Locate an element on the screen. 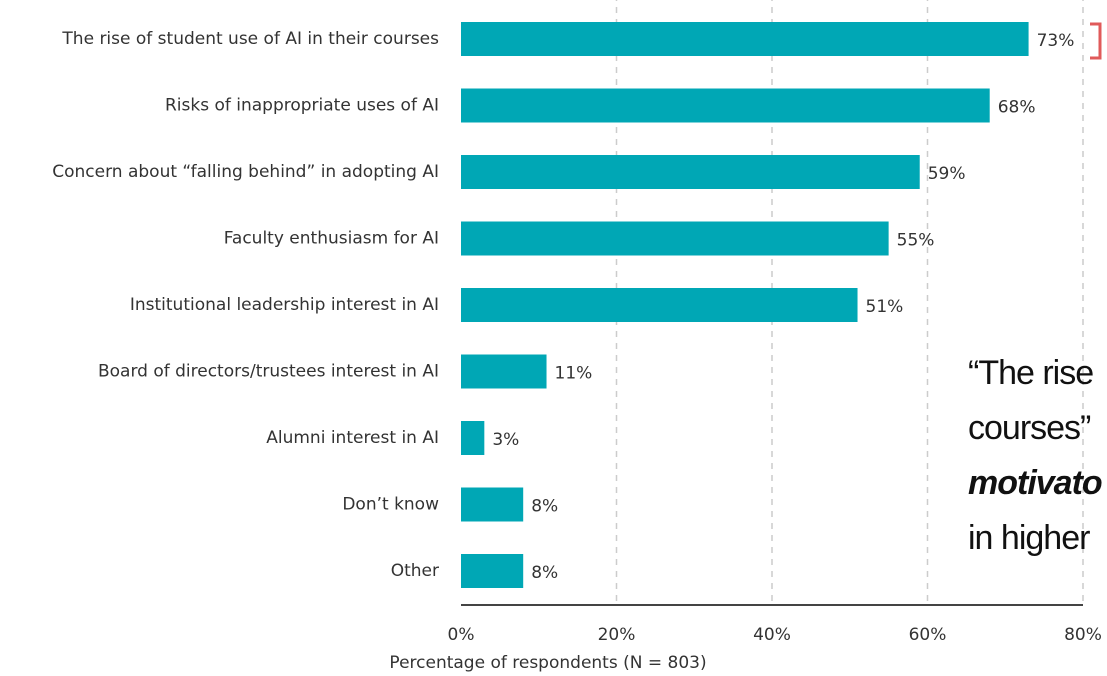  value-label: 55% is located at coordinates (916, 241).